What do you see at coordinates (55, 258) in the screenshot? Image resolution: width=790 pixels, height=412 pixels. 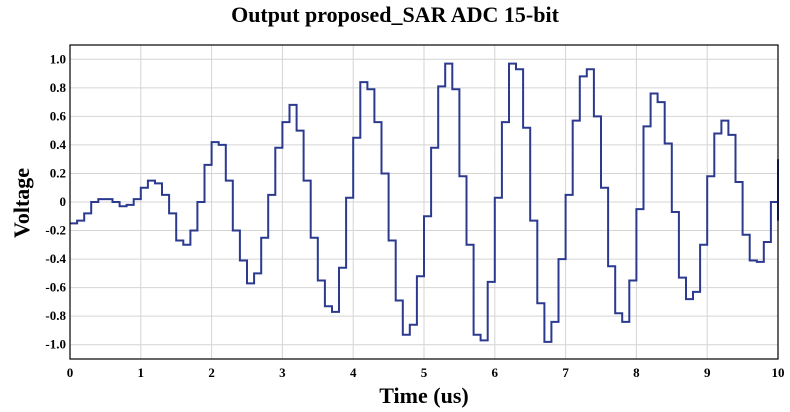 I see `y-tick-label: -0.4` at bounding box center [55, 258].